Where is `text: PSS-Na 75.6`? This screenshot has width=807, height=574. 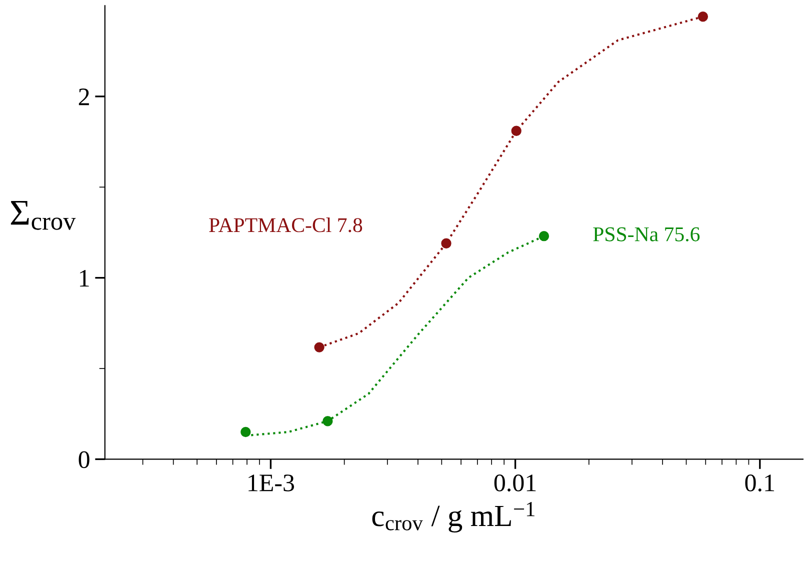
text: PSS-Na 75.6 is located at coordinates (646, 234).